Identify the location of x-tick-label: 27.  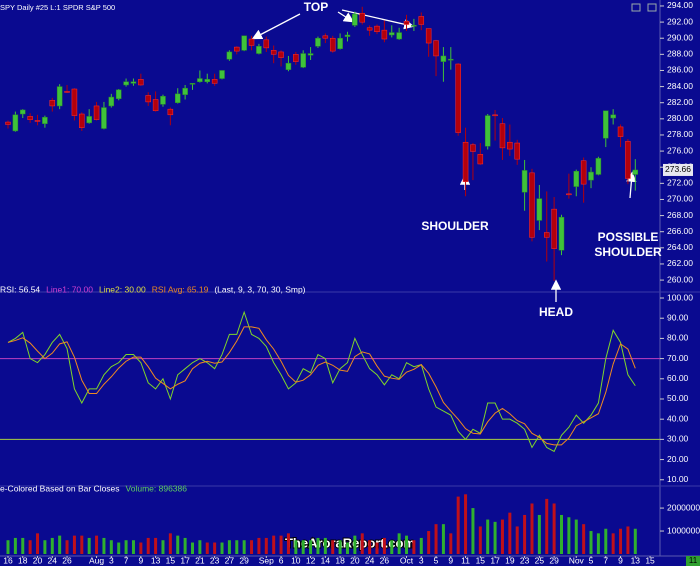
(230, 560).